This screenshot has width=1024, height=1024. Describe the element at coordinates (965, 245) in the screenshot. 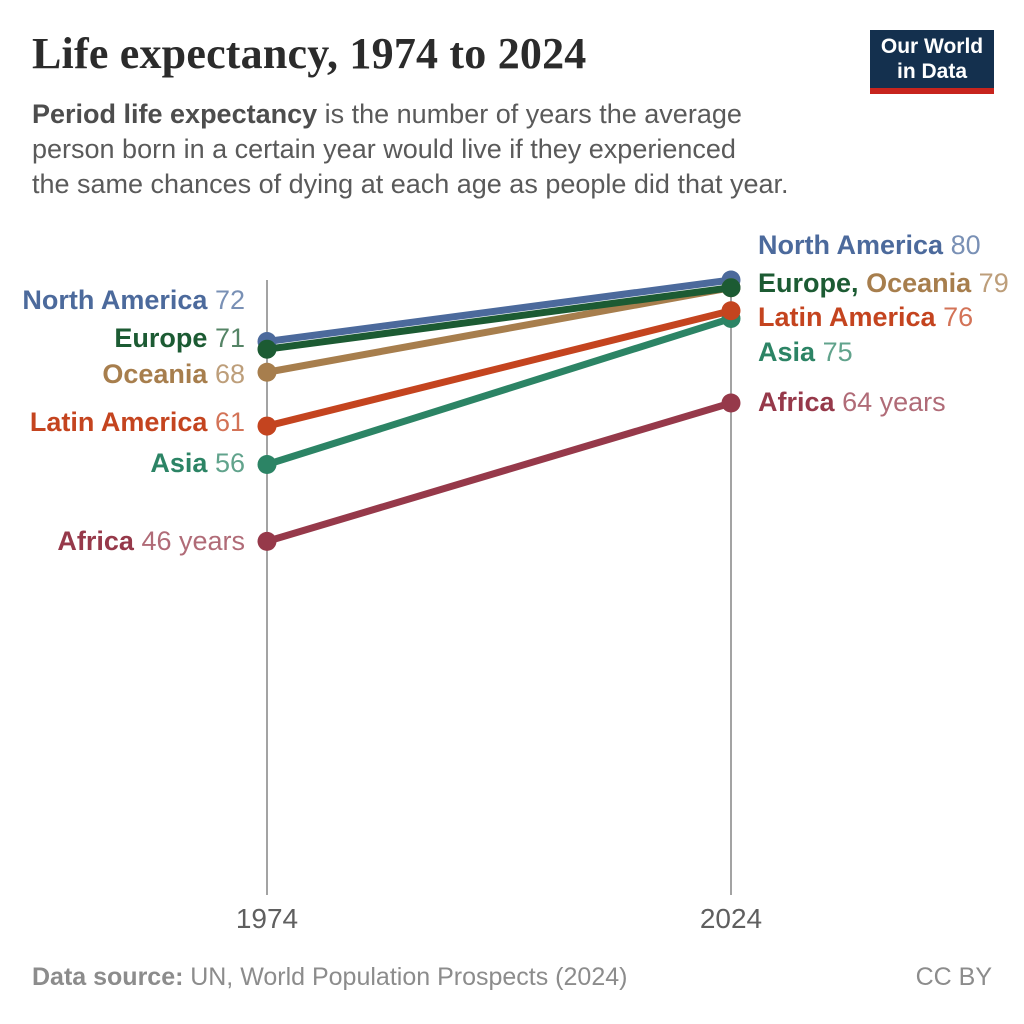

I see `series-value: 80` at that location.